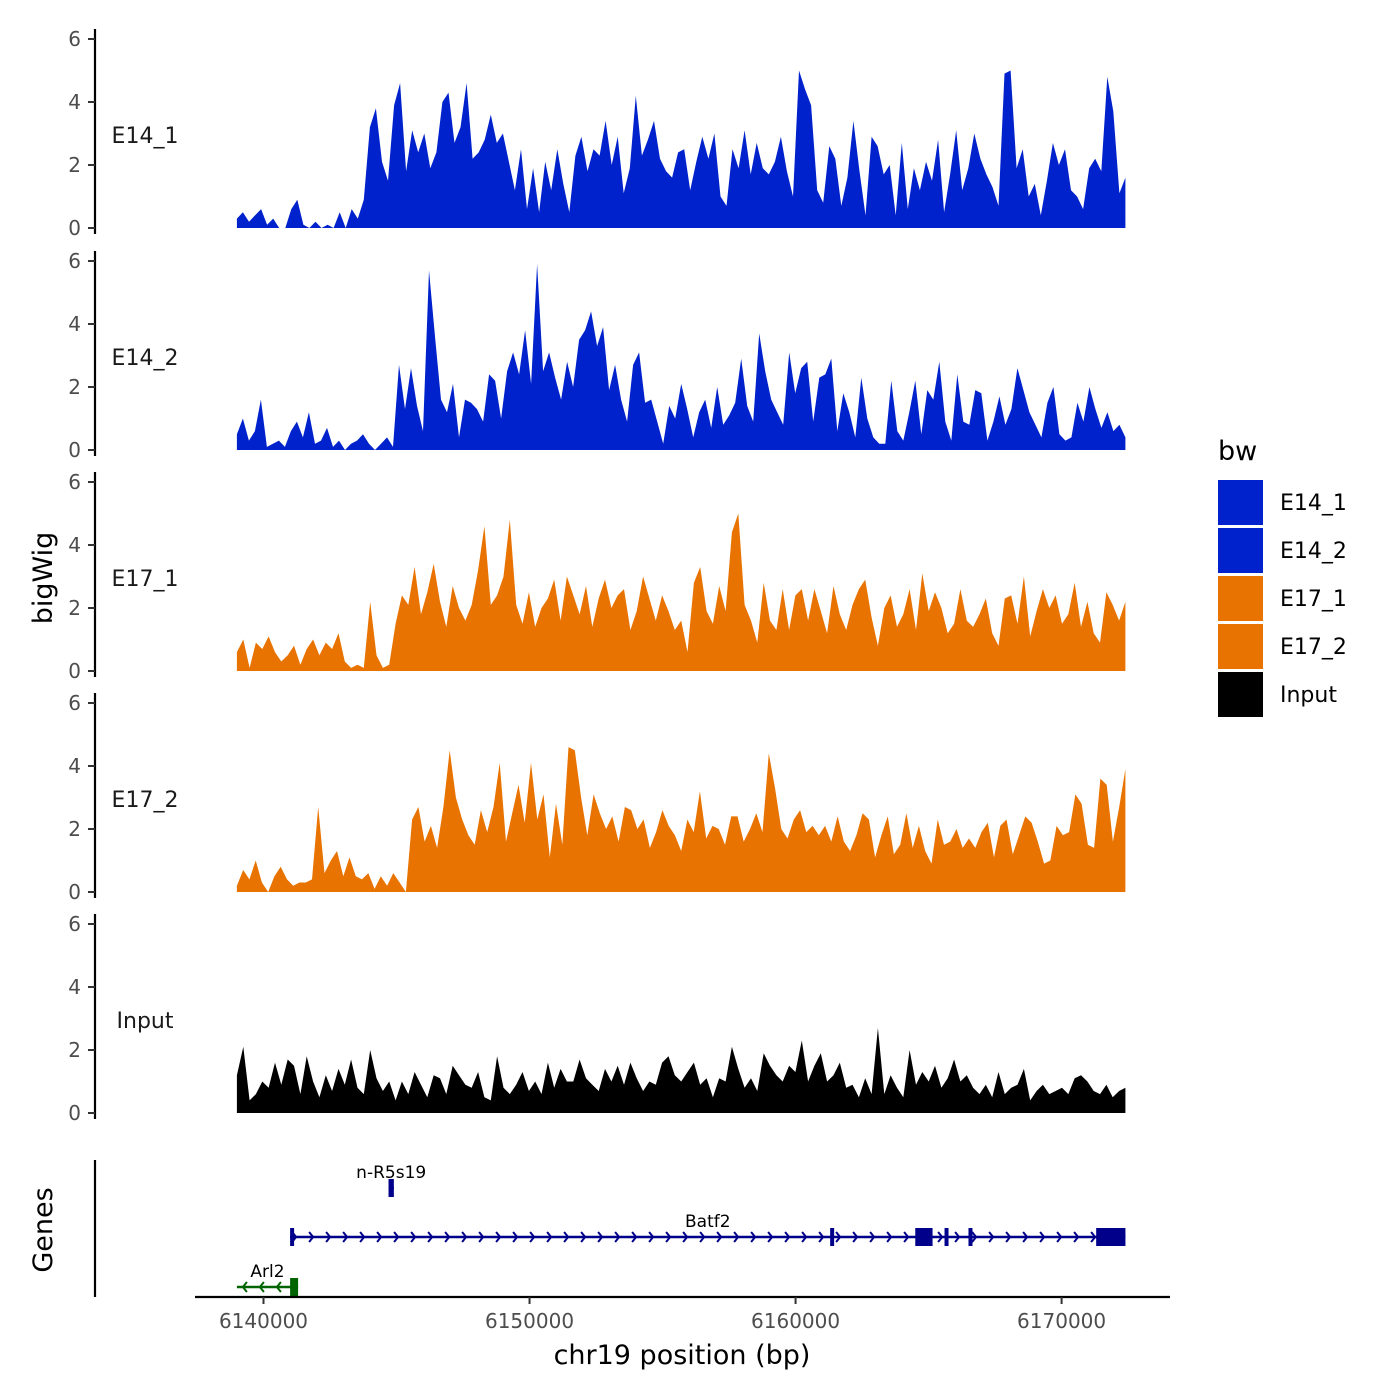 The height and width of the screenshot is (1400, 1400). I want to click on x-tick-label: 6150000, so click(529, 1321).